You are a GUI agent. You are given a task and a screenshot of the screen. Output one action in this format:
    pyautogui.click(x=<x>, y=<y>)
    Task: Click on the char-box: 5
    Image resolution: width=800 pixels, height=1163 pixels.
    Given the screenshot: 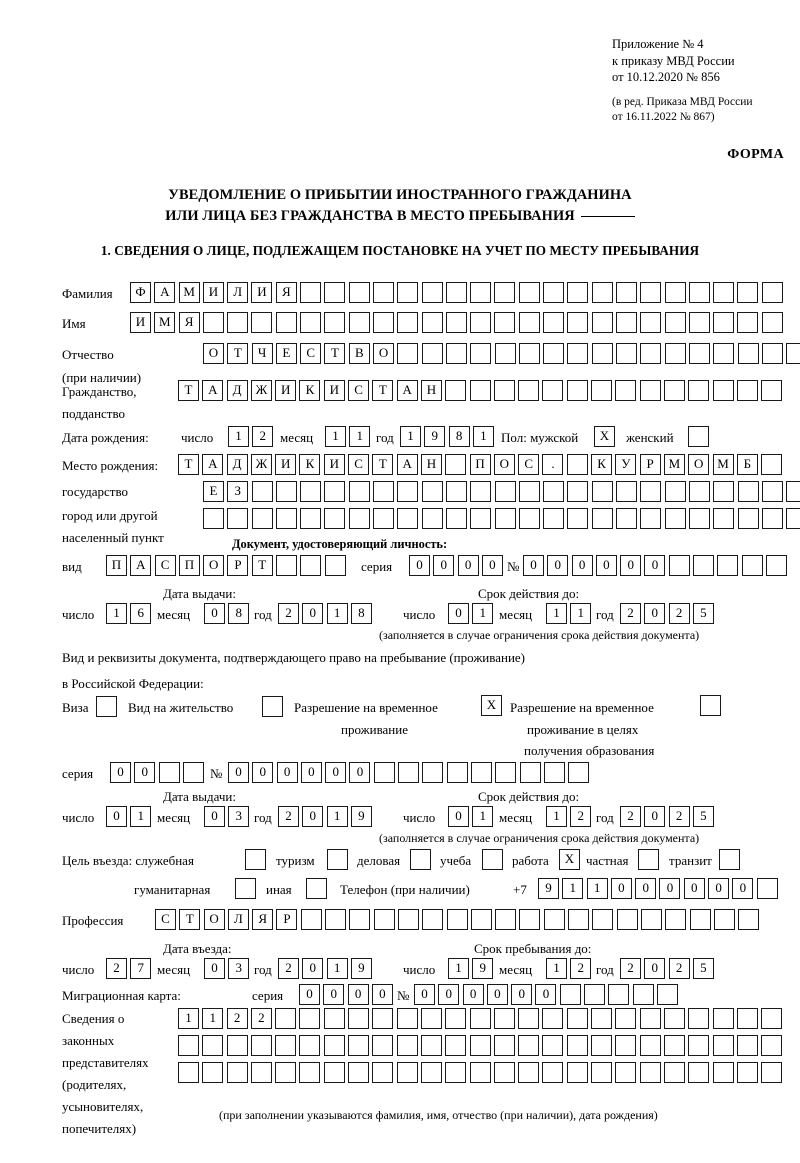 What is the action you would take?
    pyautogui.click(x=703, y=816)
    